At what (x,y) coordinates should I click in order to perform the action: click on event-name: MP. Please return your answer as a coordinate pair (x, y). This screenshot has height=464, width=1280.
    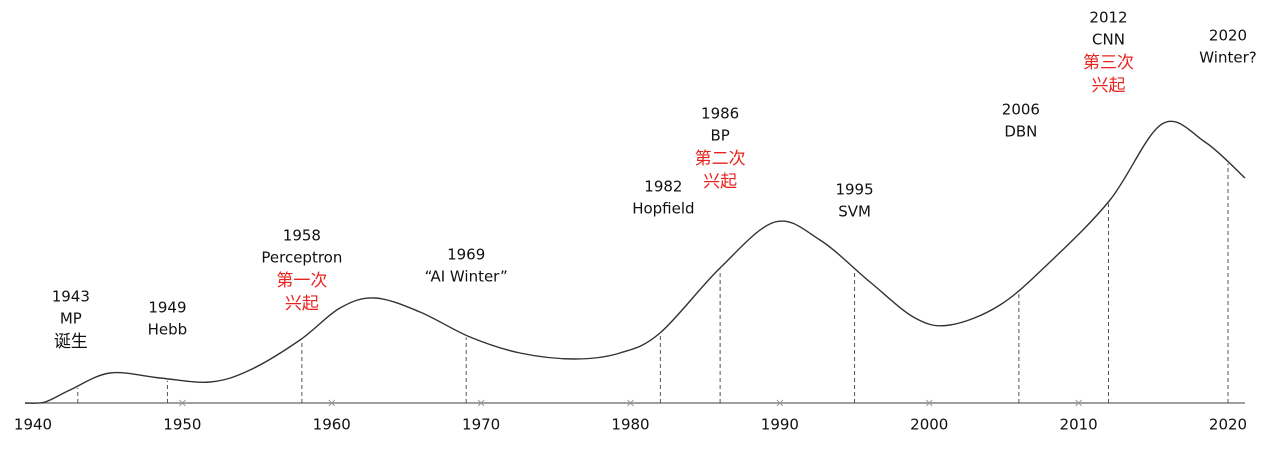
    Looking at the image, I should click on (71, 319).